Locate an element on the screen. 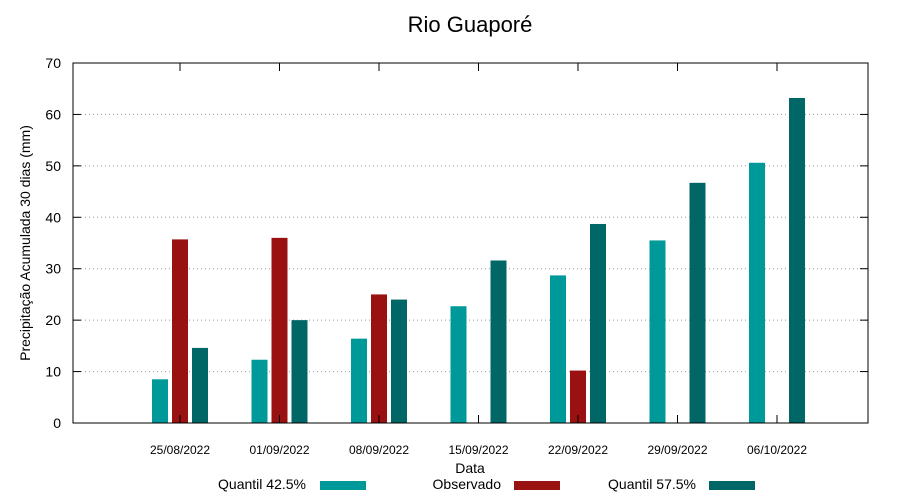  chart-title: Rio Guaporé is located at coordinates (470, 24).